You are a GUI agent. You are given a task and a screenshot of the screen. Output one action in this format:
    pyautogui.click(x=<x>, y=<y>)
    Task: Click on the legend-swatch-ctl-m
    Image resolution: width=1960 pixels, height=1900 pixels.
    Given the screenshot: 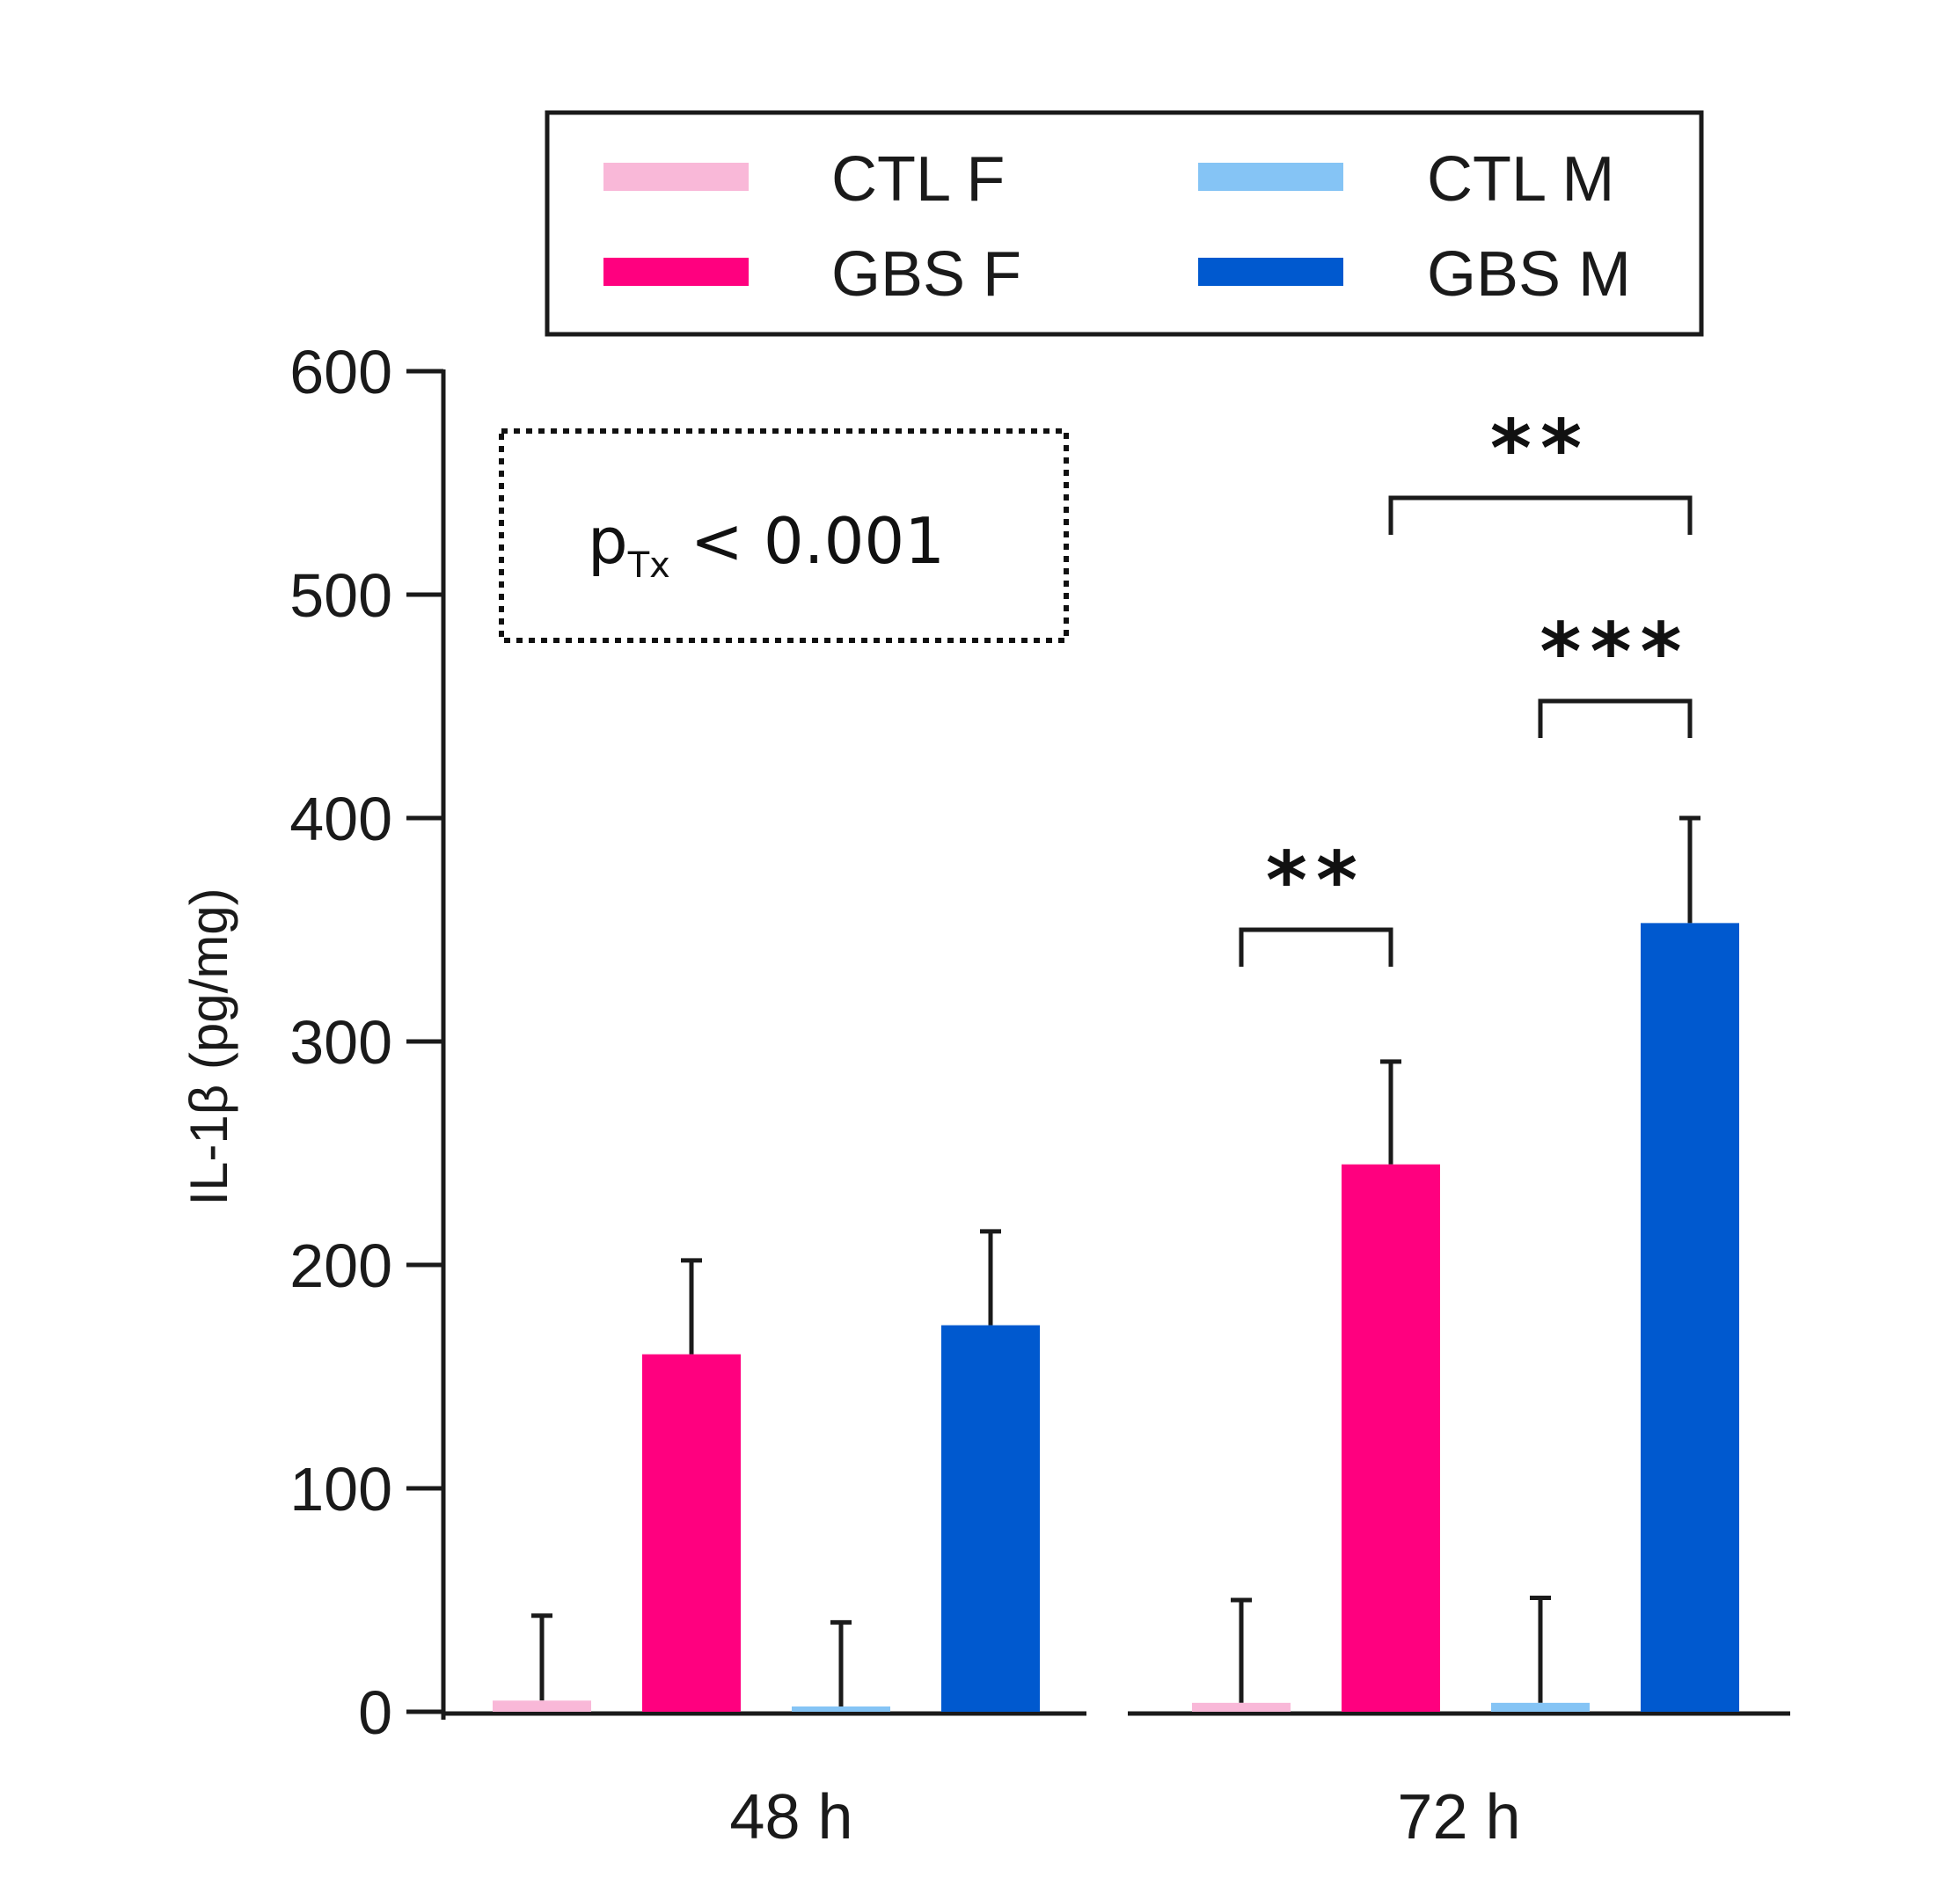 What is the action you would take?
    pyautogui.click(x=1271, y=177)
    